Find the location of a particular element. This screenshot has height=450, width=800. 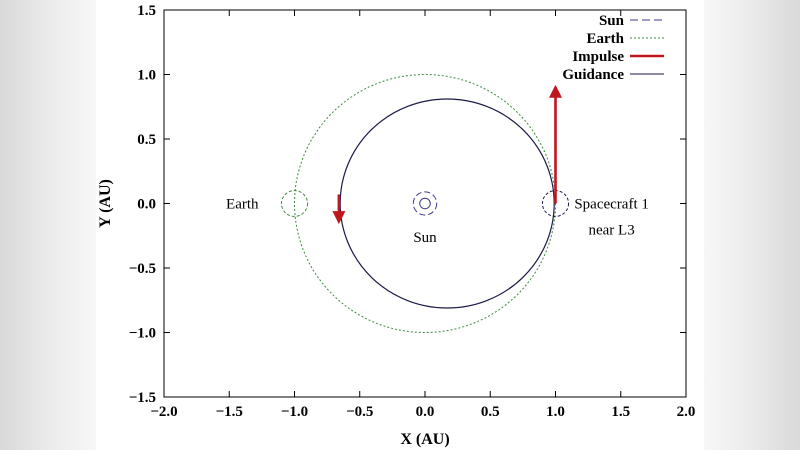

legend-label: Impulse is located at coordinates (598, 57).